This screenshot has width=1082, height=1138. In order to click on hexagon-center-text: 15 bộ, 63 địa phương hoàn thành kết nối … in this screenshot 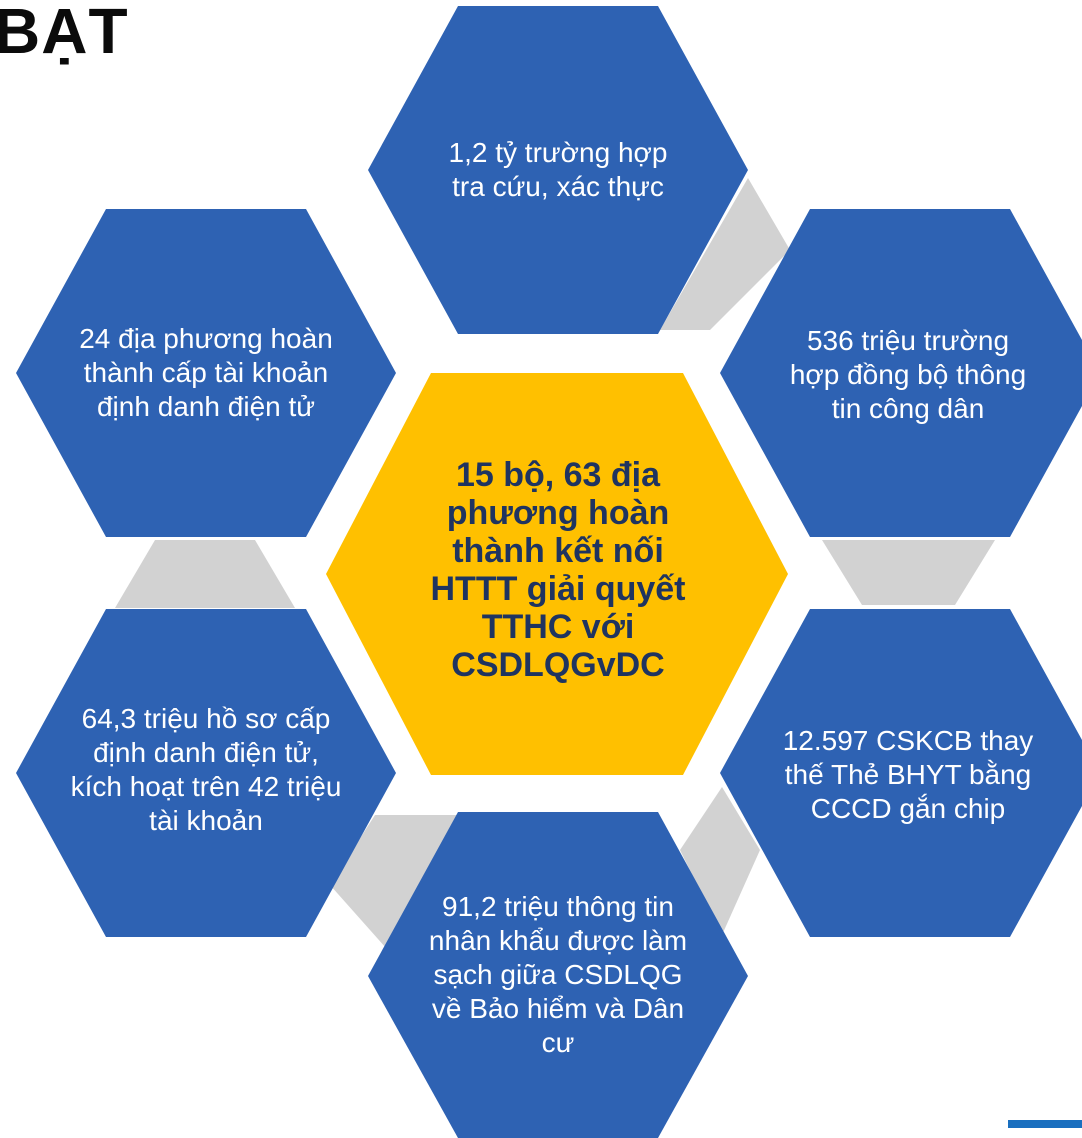, I will do `click(558, 570)`.